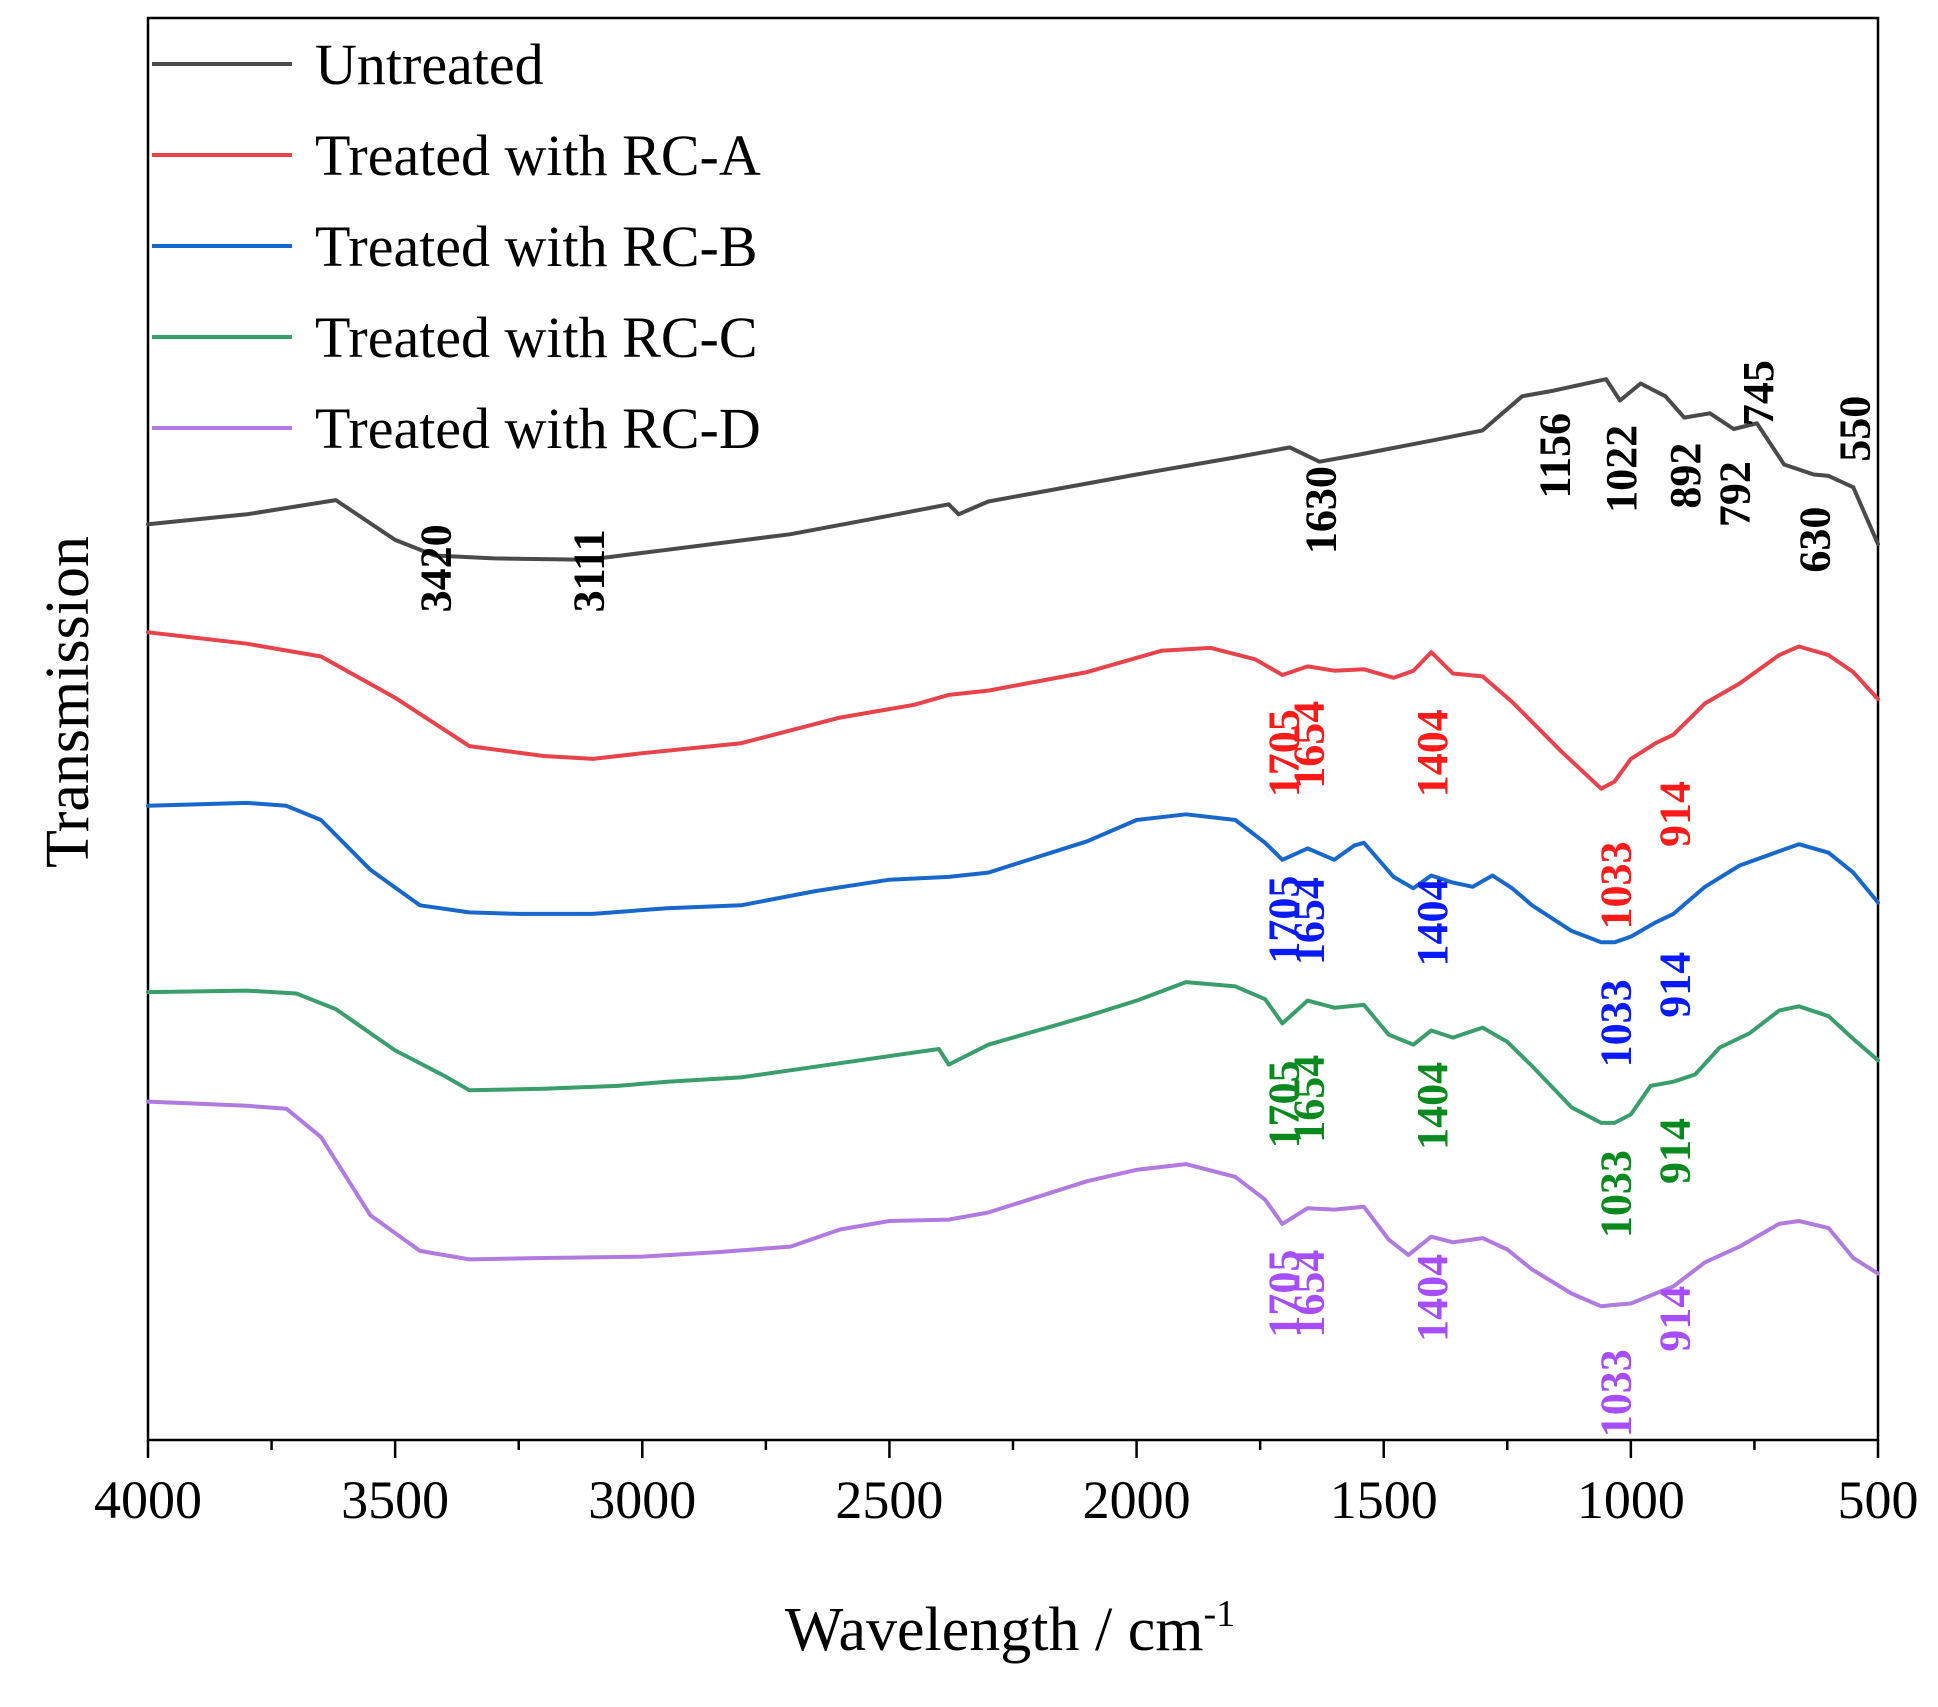  I want to click on peak-label-17: 1654, so click(1309, 921).